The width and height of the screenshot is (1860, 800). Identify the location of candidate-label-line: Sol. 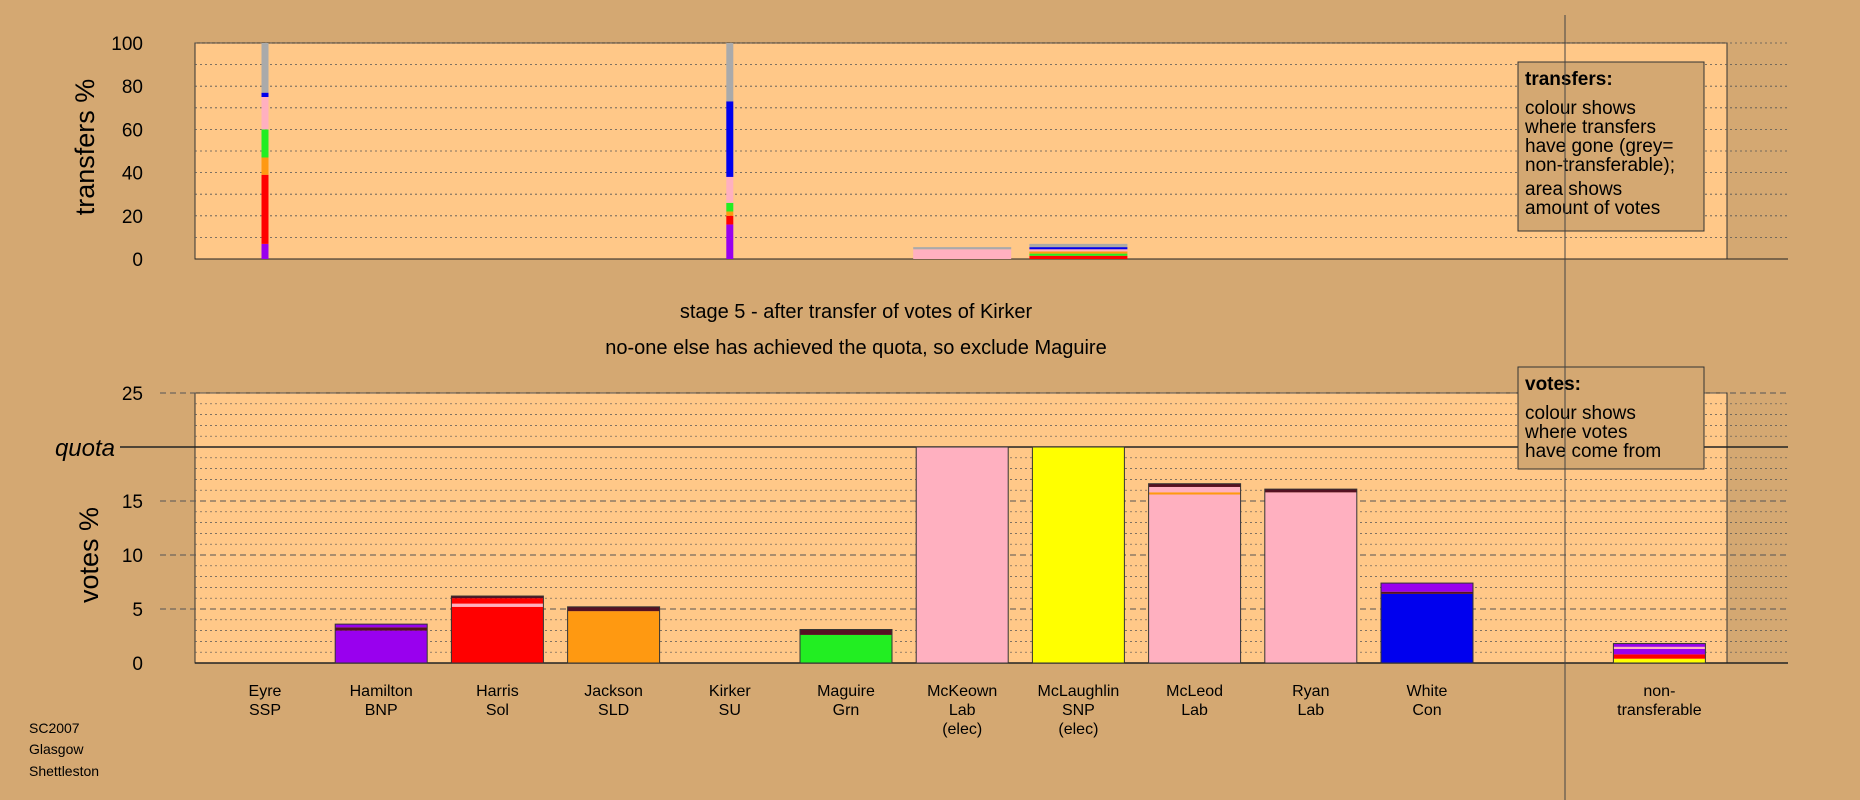
(497, 710).